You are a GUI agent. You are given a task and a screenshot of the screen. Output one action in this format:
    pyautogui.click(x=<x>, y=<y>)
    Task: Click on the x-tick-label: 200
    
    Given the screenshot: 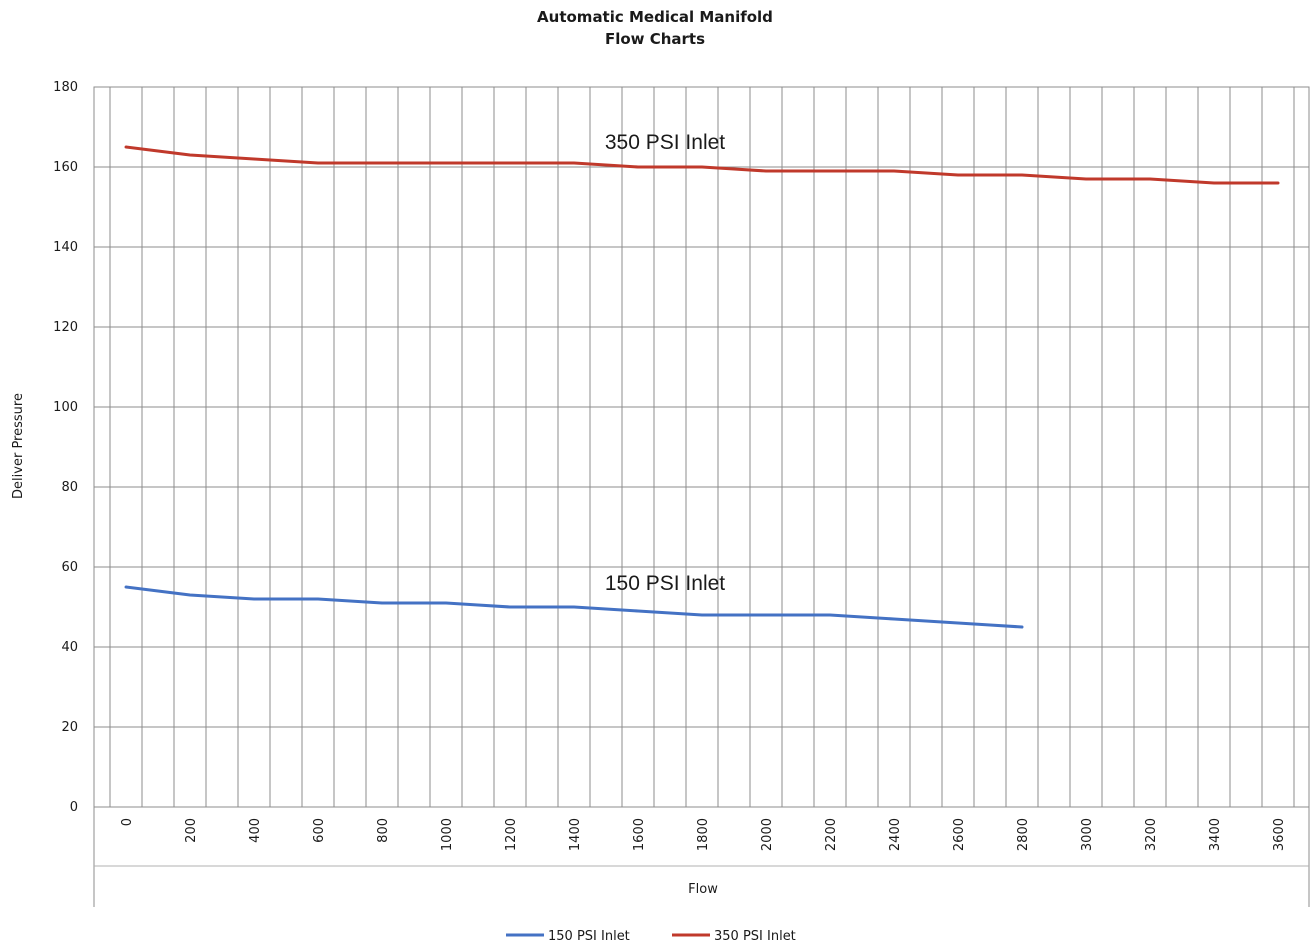 What is the action you would take?
    pyautogui.click(x=191, y=830)
    